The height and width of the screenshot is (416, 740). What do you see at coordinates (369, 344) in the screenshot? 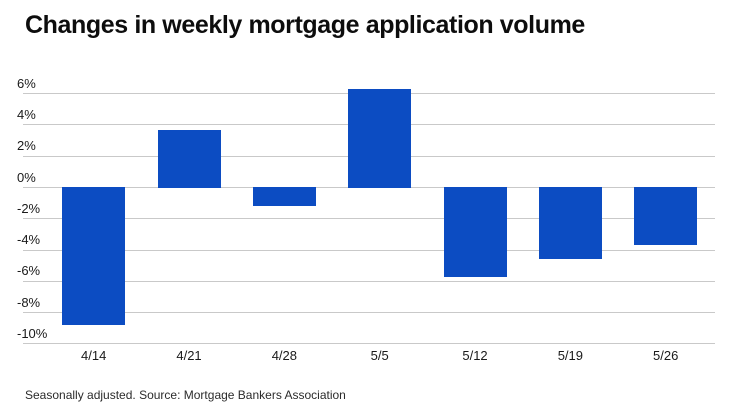
I see `gridline--10%` at bounding box center [369, 344].